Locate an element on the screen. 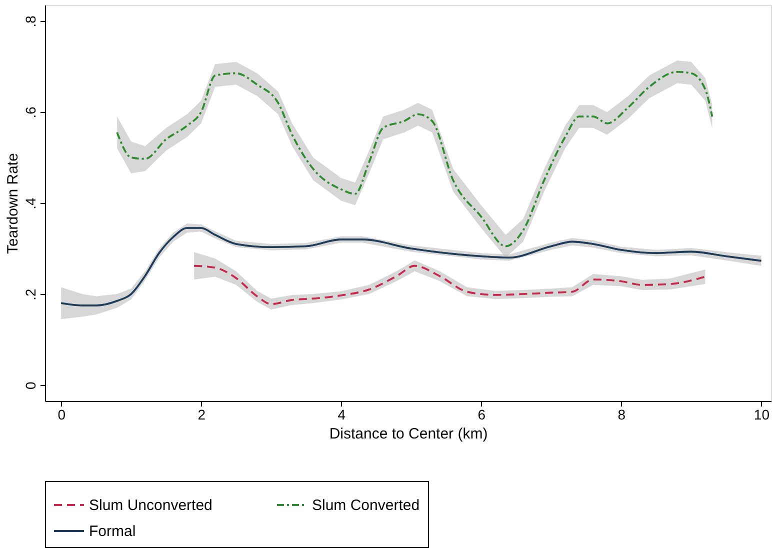 The height and width of the screenshot is (553, 781). y-tick-label: .4 is located at coordinates (30, 203).